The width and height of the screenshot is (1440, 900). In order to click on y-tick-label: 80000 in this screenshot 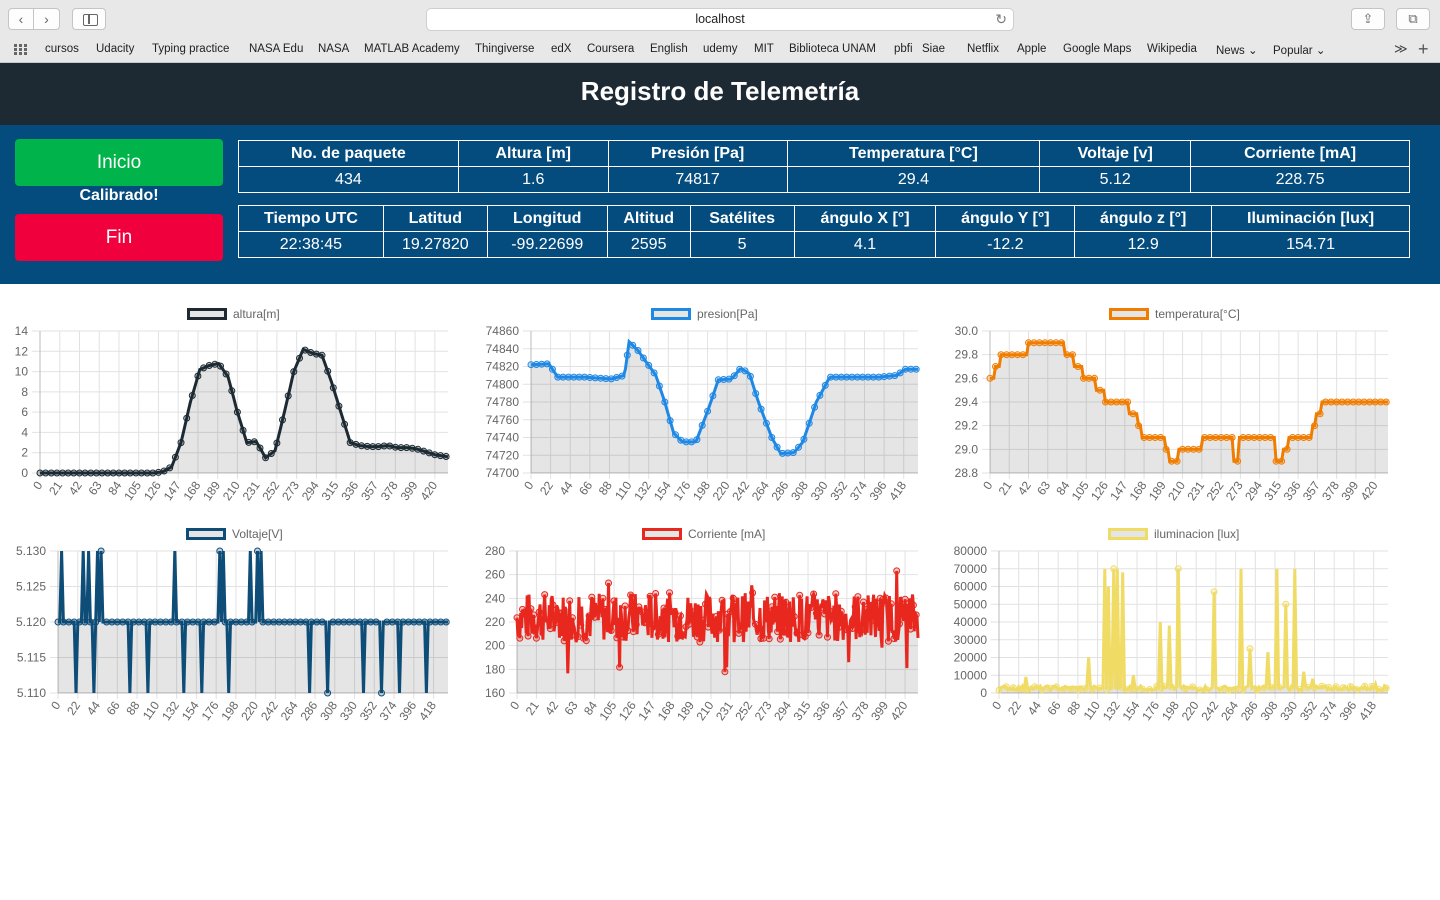, I will do `click(971, 551)`.